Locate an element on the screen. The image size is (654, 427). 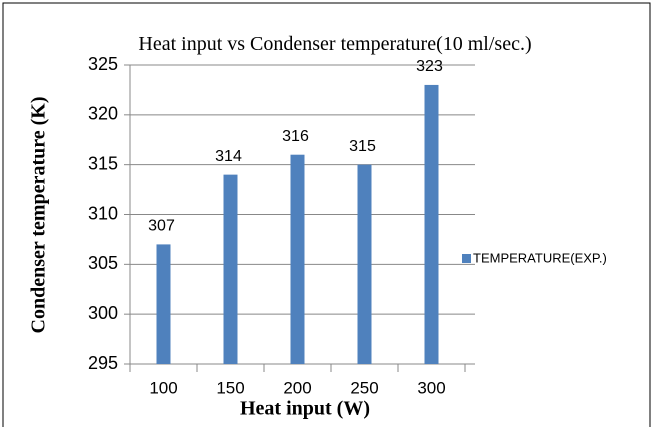
x-axis-label: Heat input (W) is located at coordinates (305, 409).